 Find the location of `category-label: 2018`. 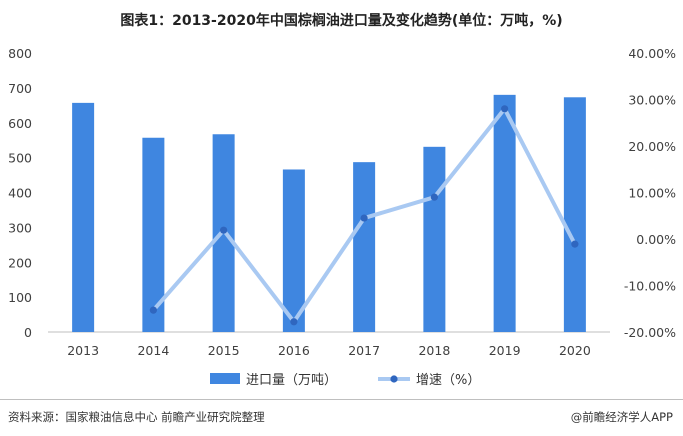

category-label: 2018 is located at coordinates (434, 350).